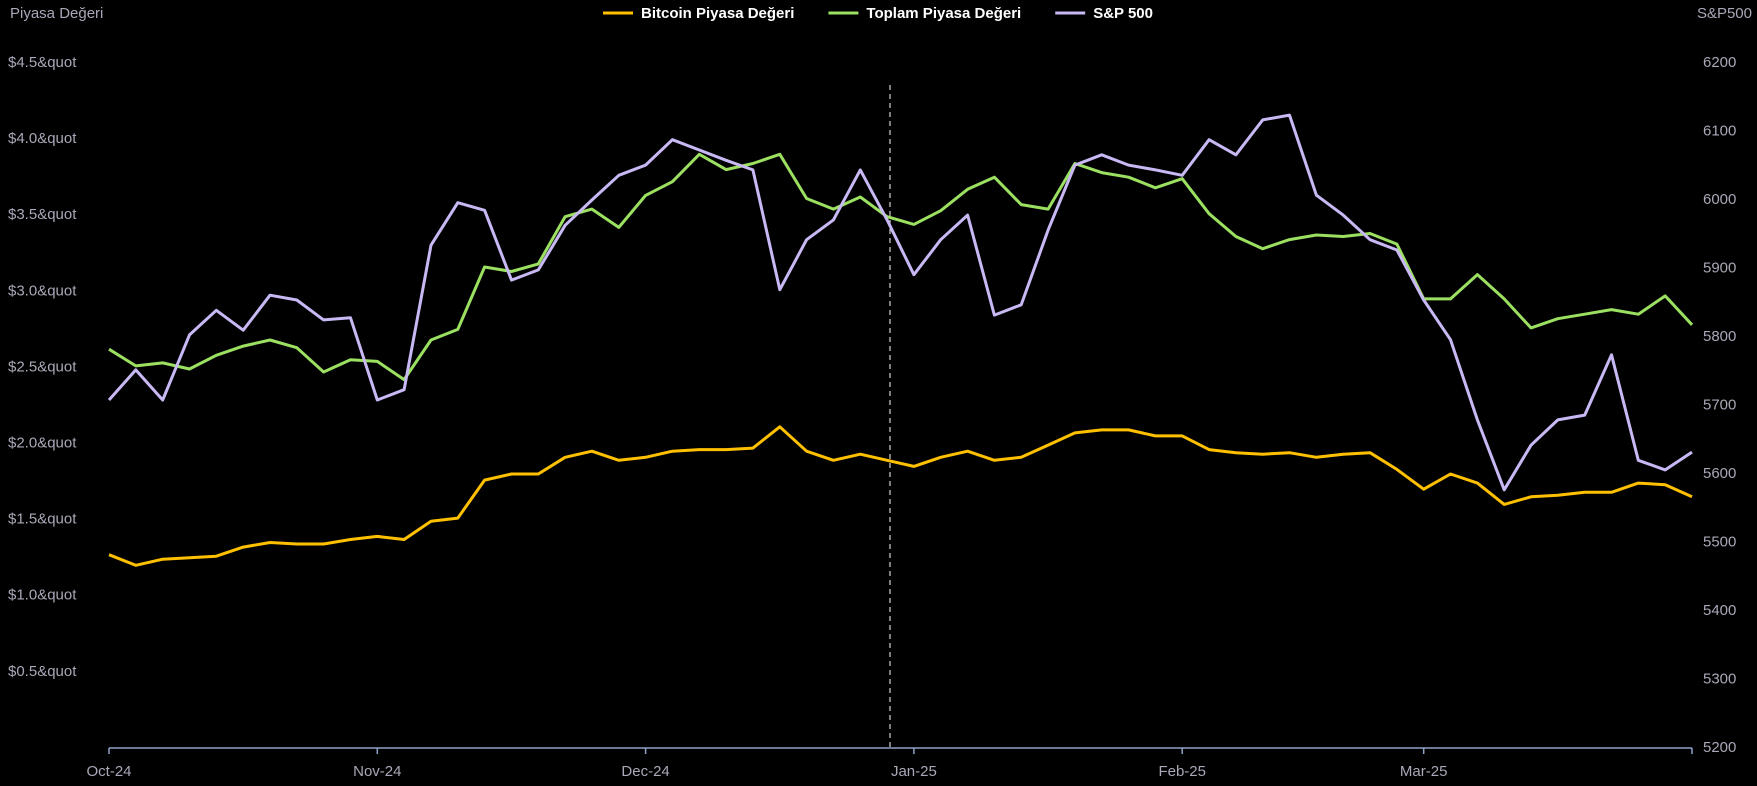 The image size is (1757, 786). I want to click on y-tick-label: $2.5&quot, so click(42, 366).